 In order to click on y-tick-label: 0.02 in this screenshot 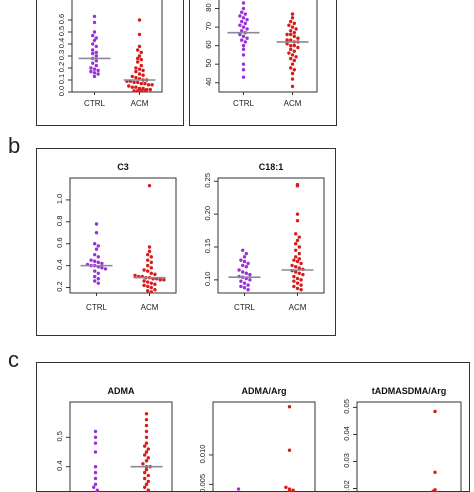, I will do `click(346, 486)`.